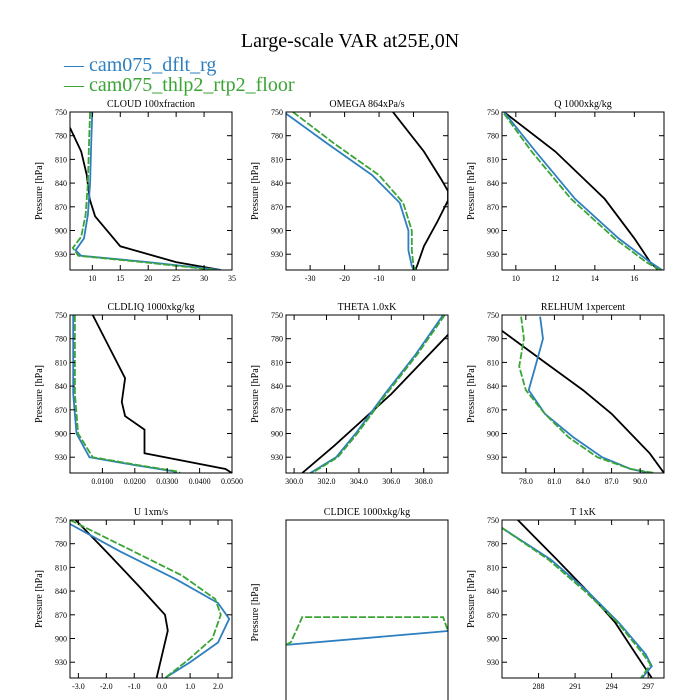 Image resolution: width=700 pixels, height=700 pixels. I want to click on x-tick-label: 90.0, so click(640, 481).